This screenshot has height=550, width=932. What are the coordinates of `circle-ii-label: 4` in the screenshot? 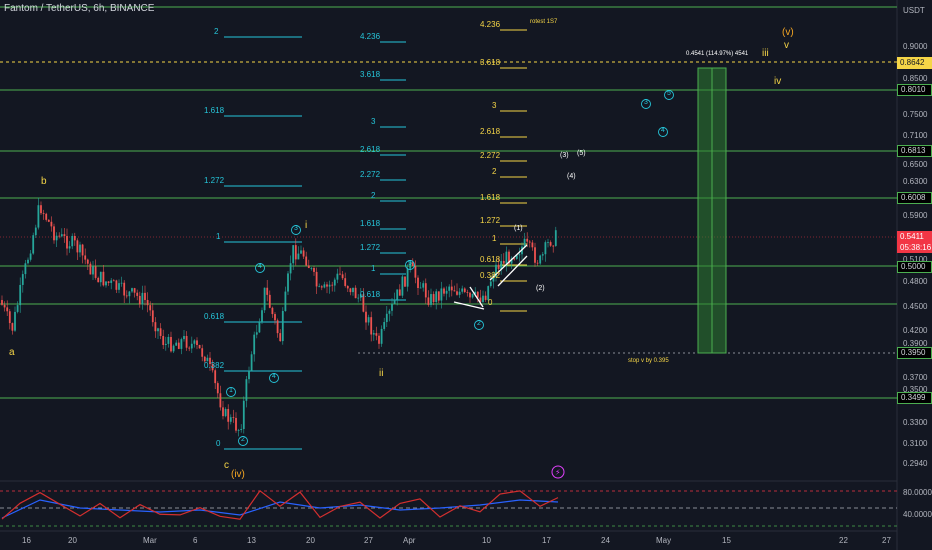 It's located at (260, 266).